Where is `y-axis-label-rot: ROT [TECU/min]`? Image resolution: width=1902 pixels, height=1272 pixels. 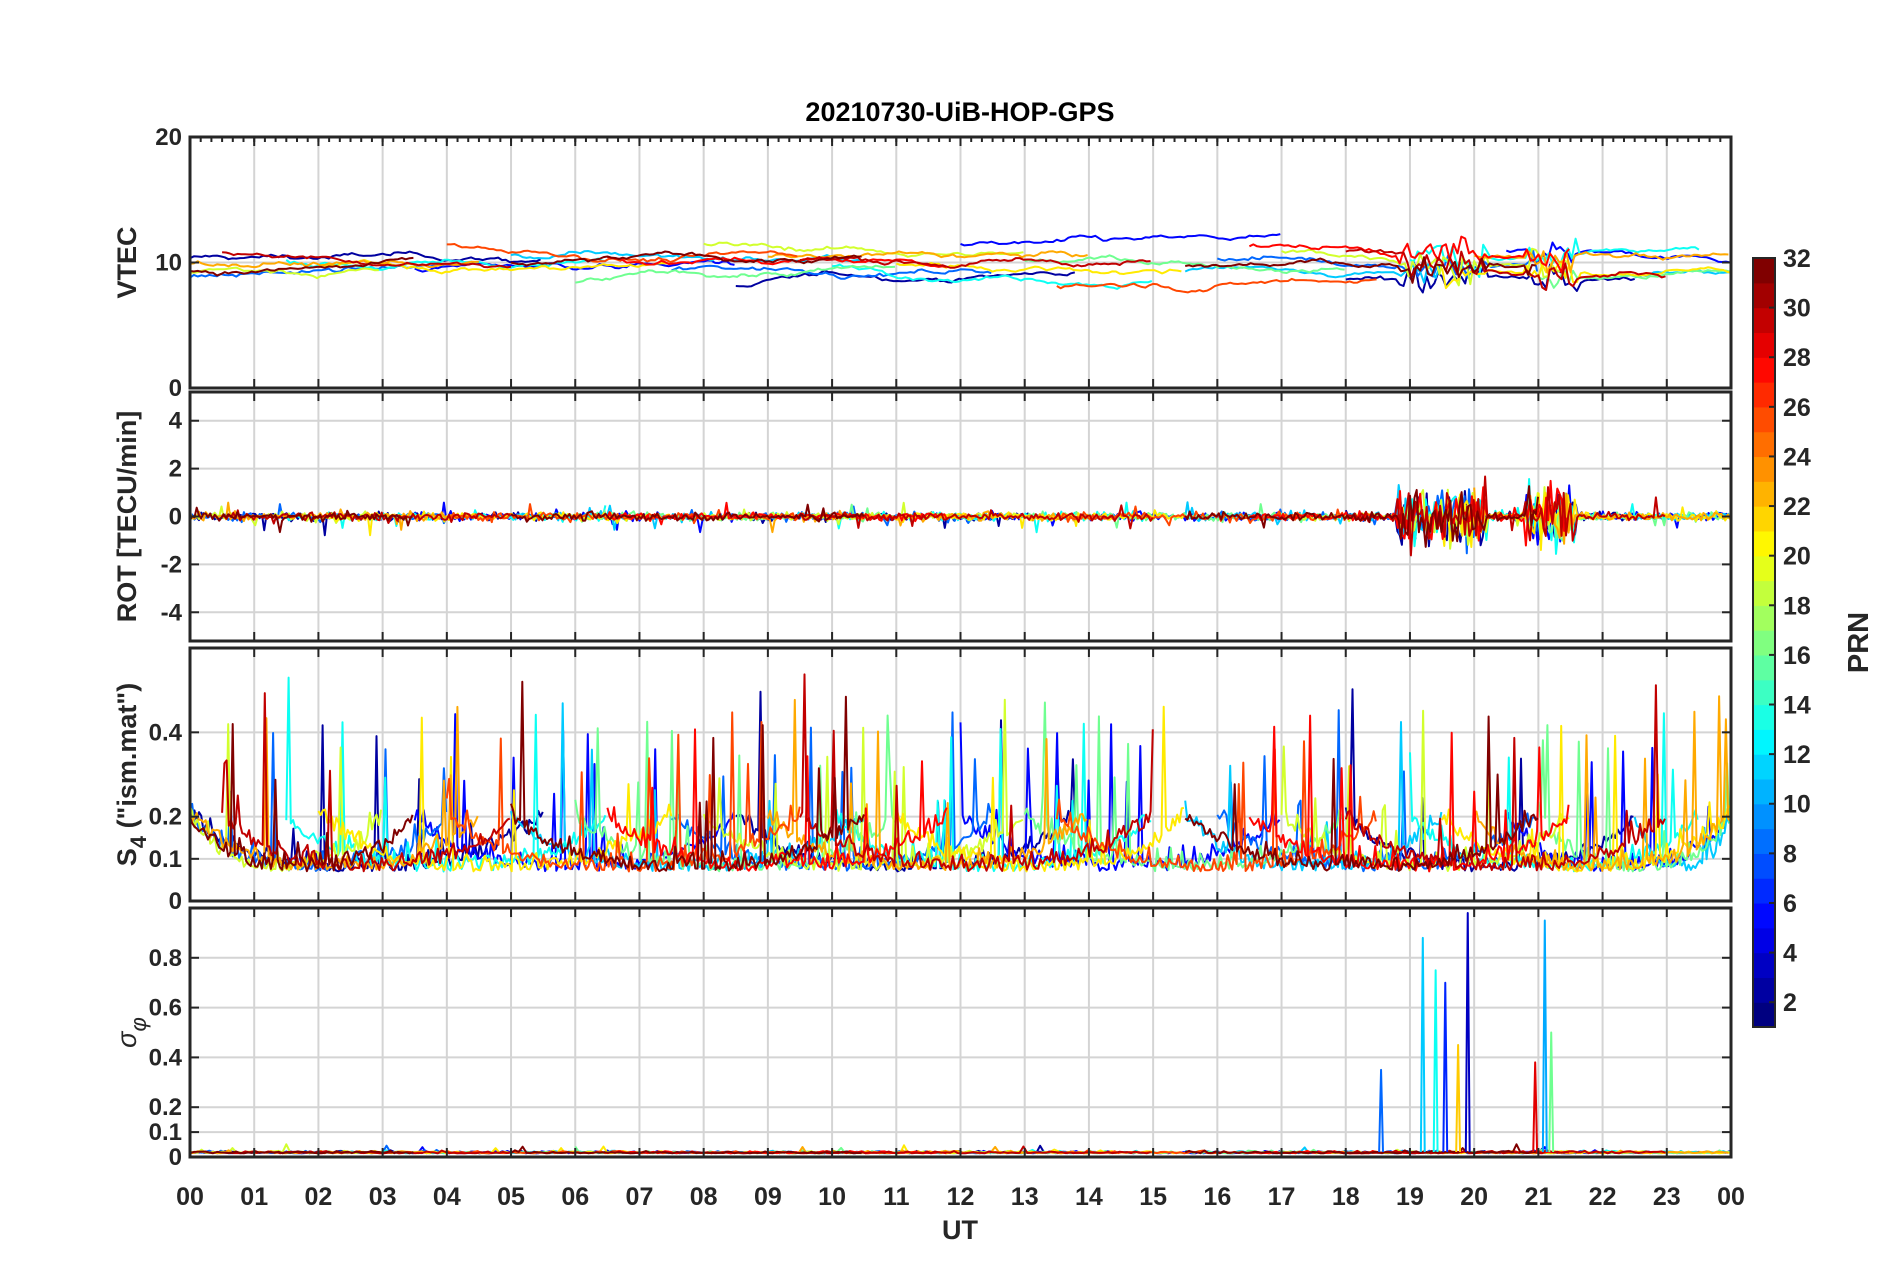 y-axis-label-rot: ROT [TECU/min] is located at coordinates (127, 516).